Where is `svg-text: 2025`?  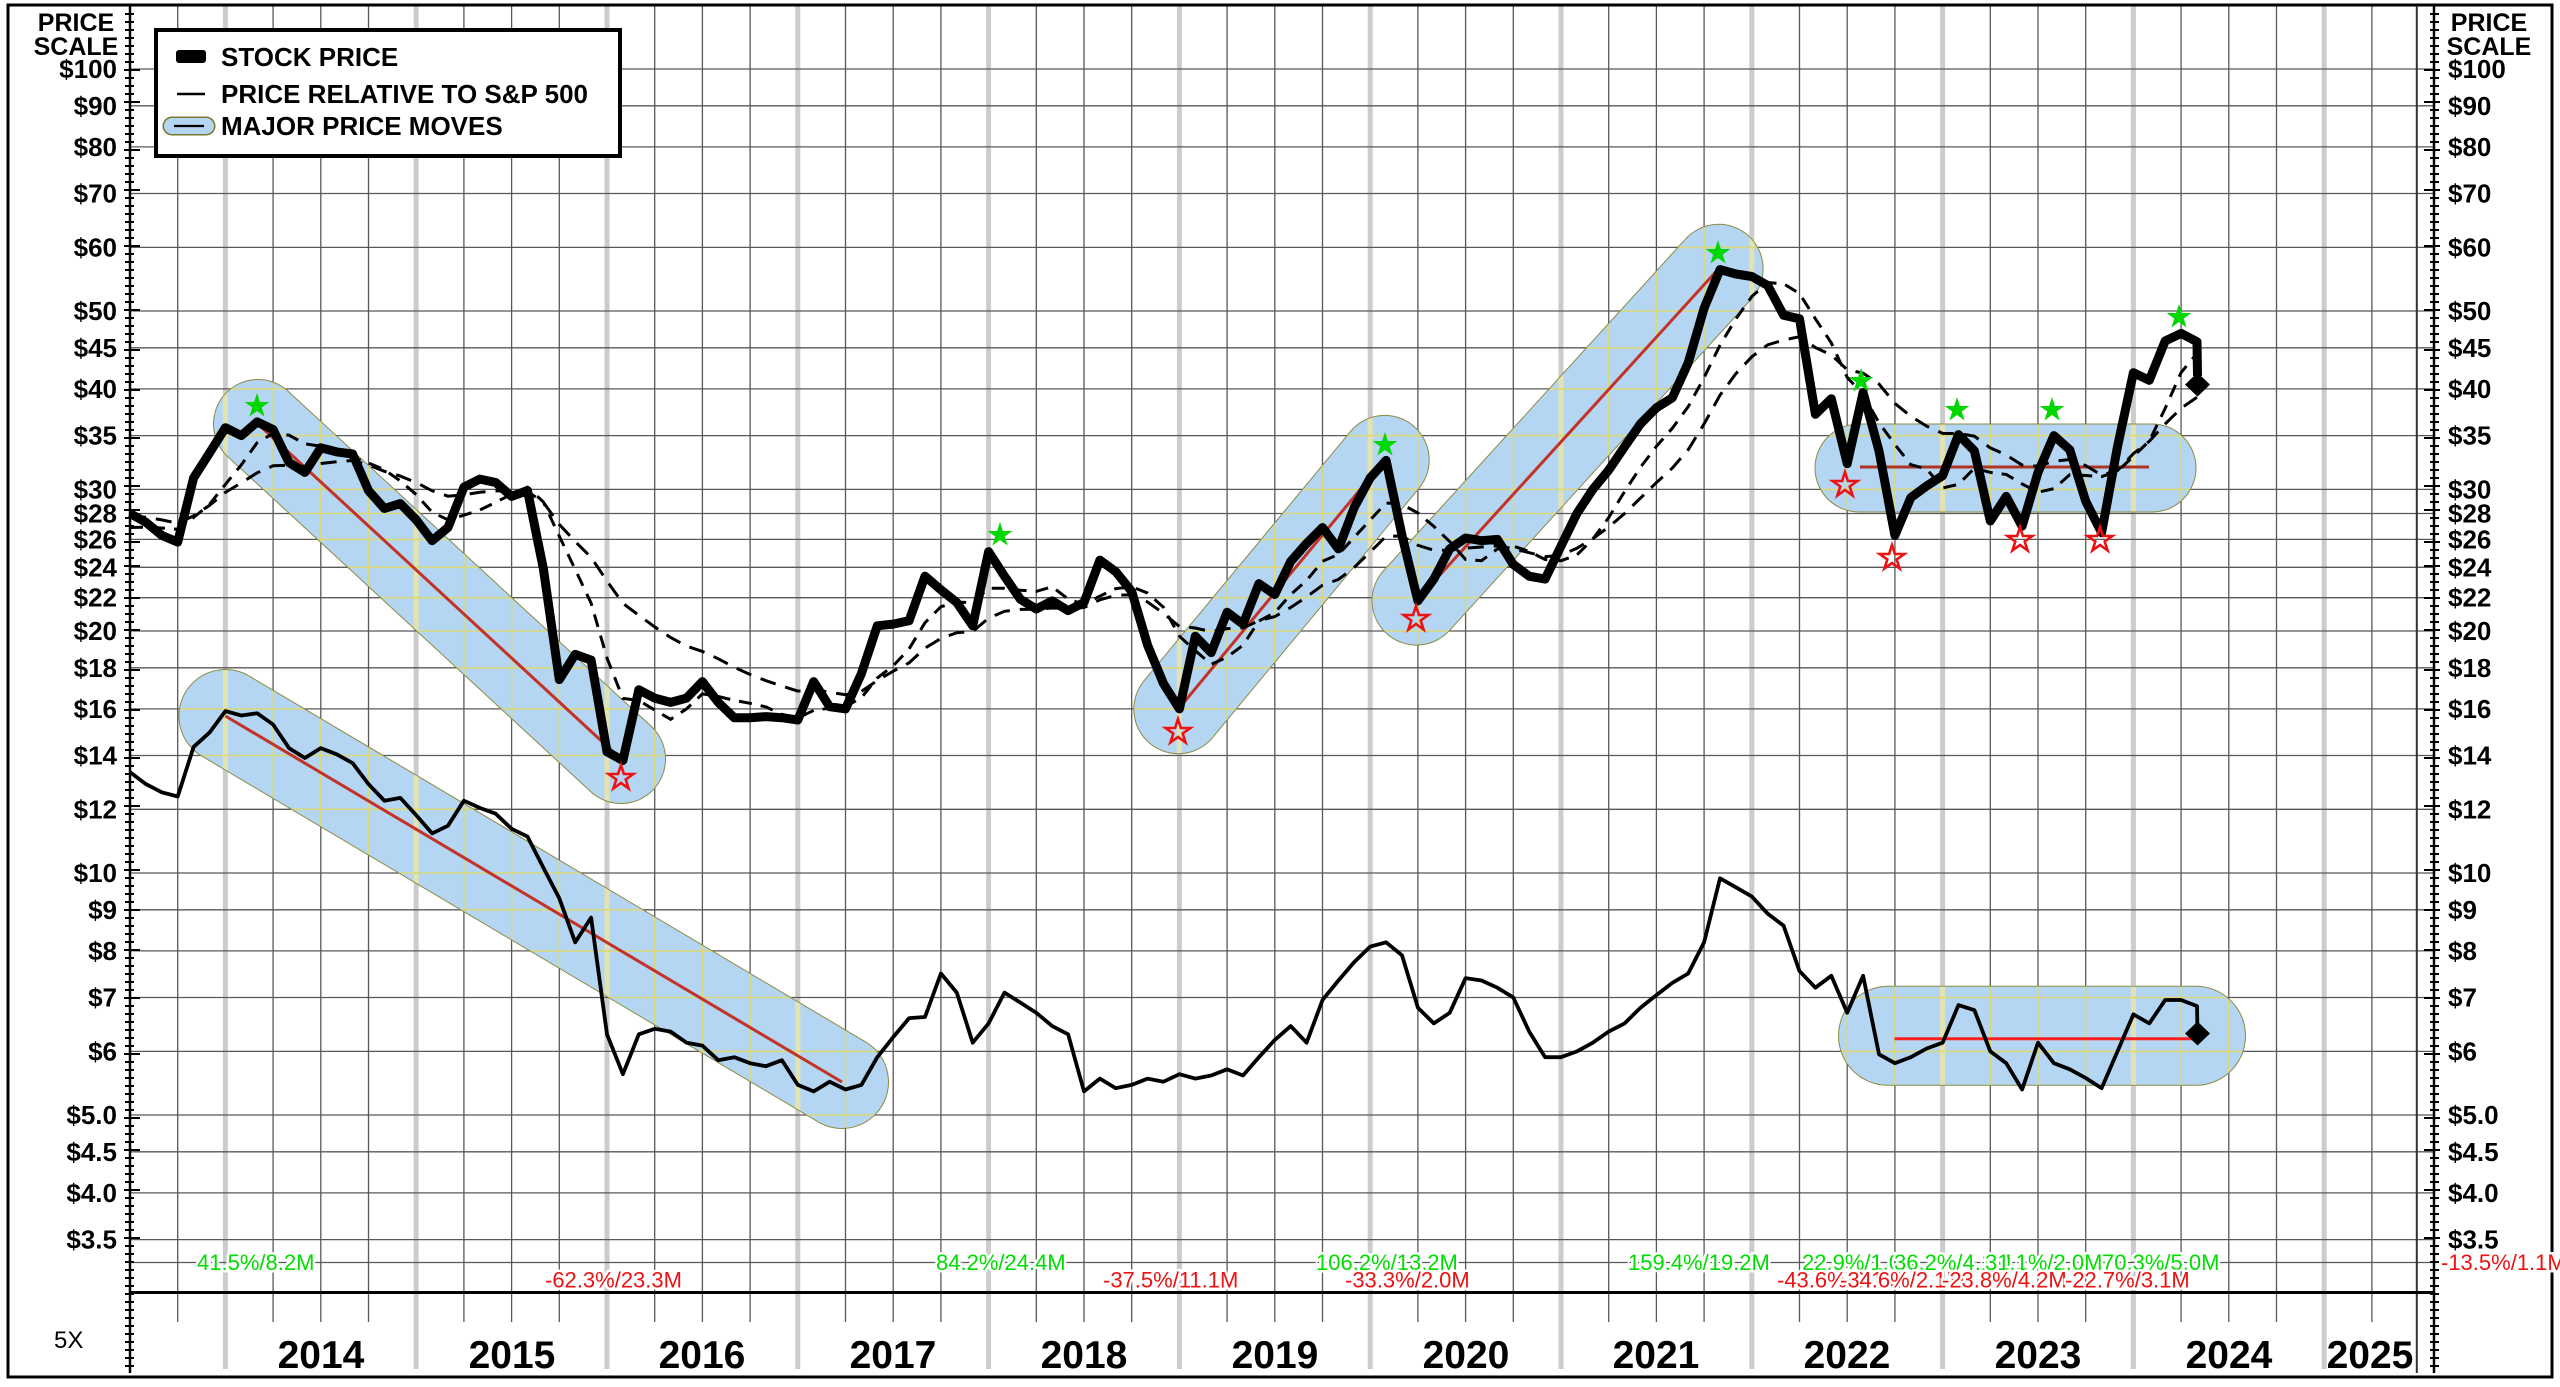 svg-text: 2025 is located at coordinates (2370, 1355).